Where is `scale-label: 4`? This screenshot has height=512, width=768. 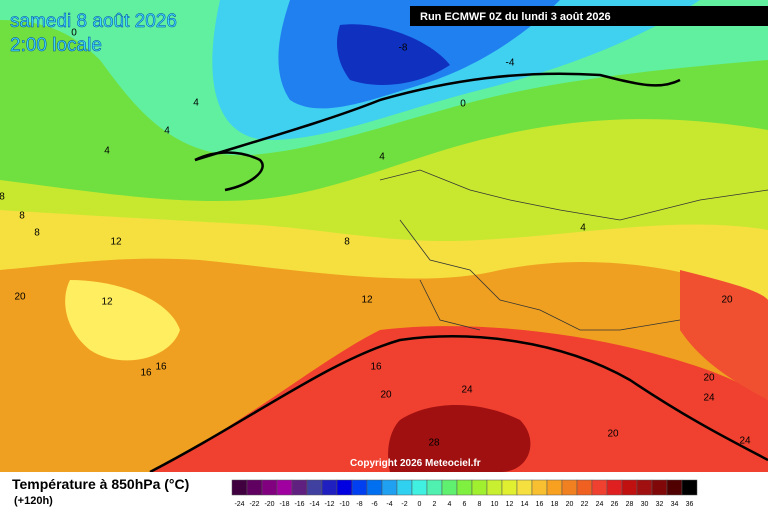 scale-label: 4 is located at coordinates (450, 504).